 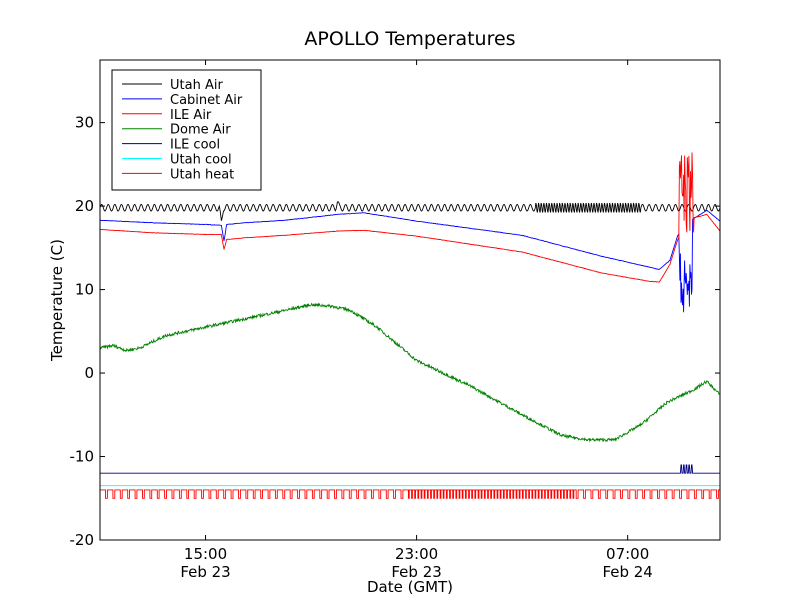 I want to click on legend-box, so click(x=186, y=130).